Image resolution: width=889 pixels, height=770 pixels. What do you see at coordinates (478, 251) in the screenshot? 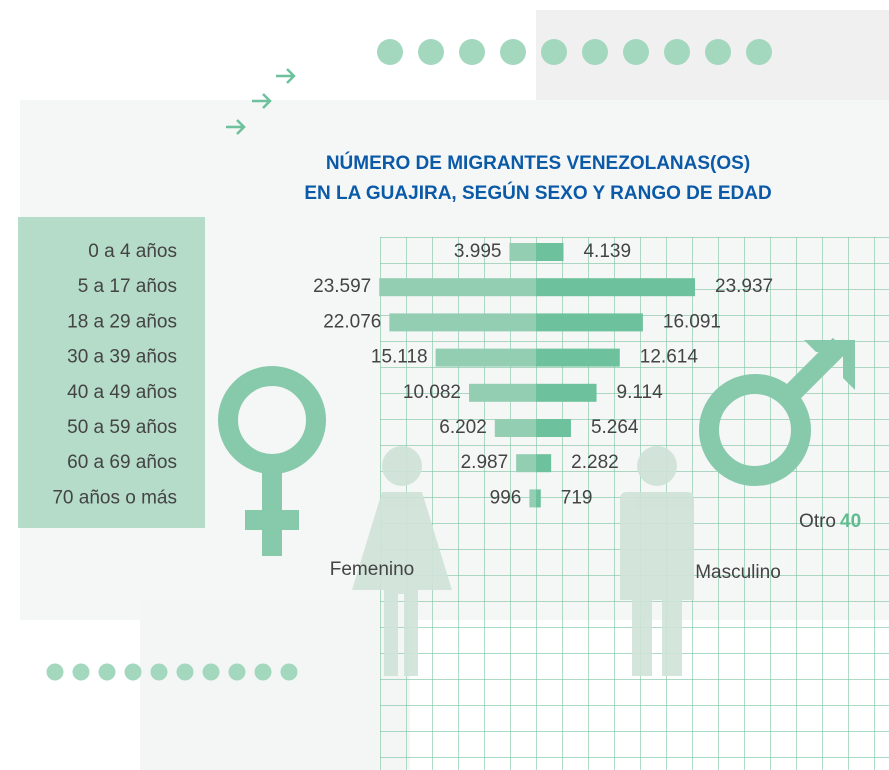
I see `value-label: 3.995` at bounding box center [478, 251].